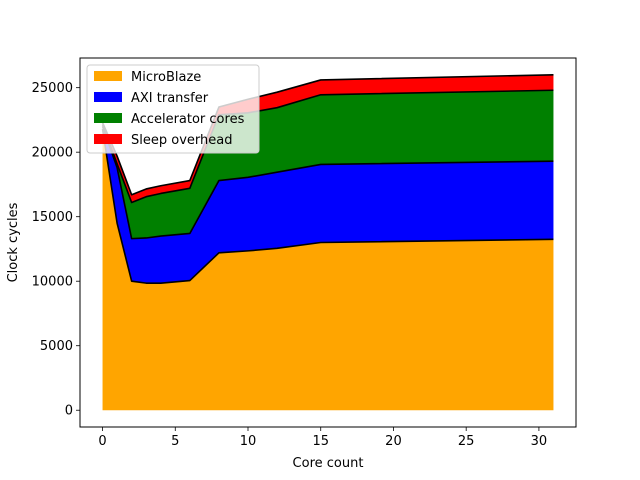  Describe the element at coordinates (13, 242) in the screenshot. I see `y-axis-label: Clock cycles` at that location.